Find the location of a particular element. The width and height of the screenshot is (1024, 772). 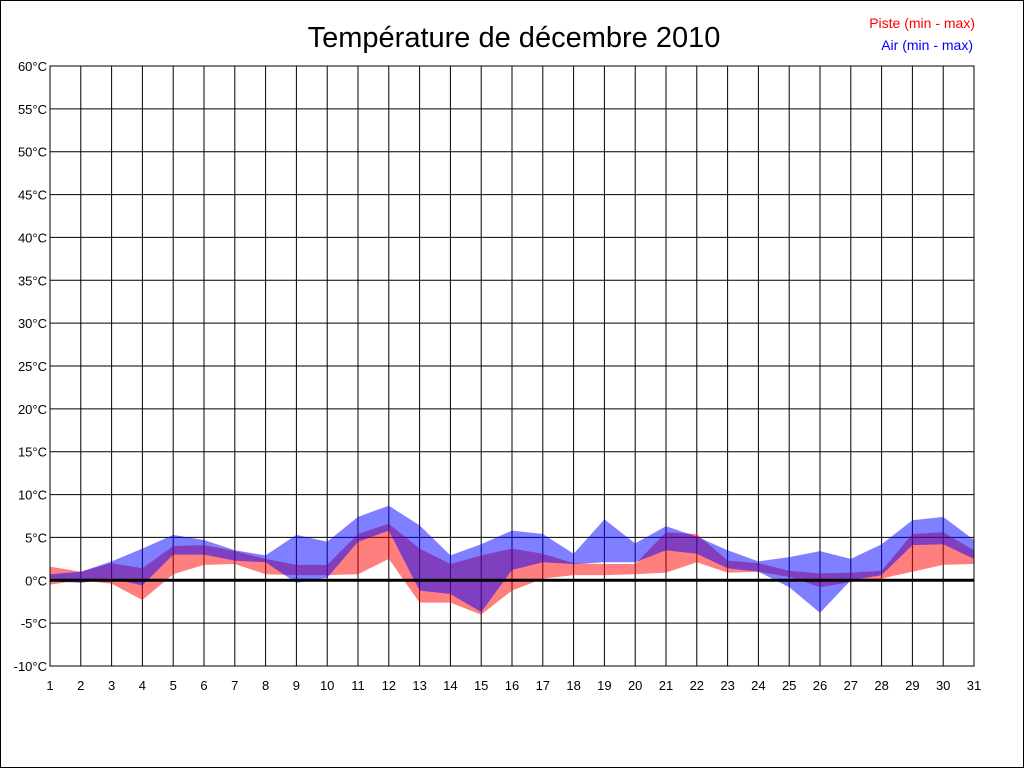

y-tick-label: 45°C is located at coordinates (32, 195).